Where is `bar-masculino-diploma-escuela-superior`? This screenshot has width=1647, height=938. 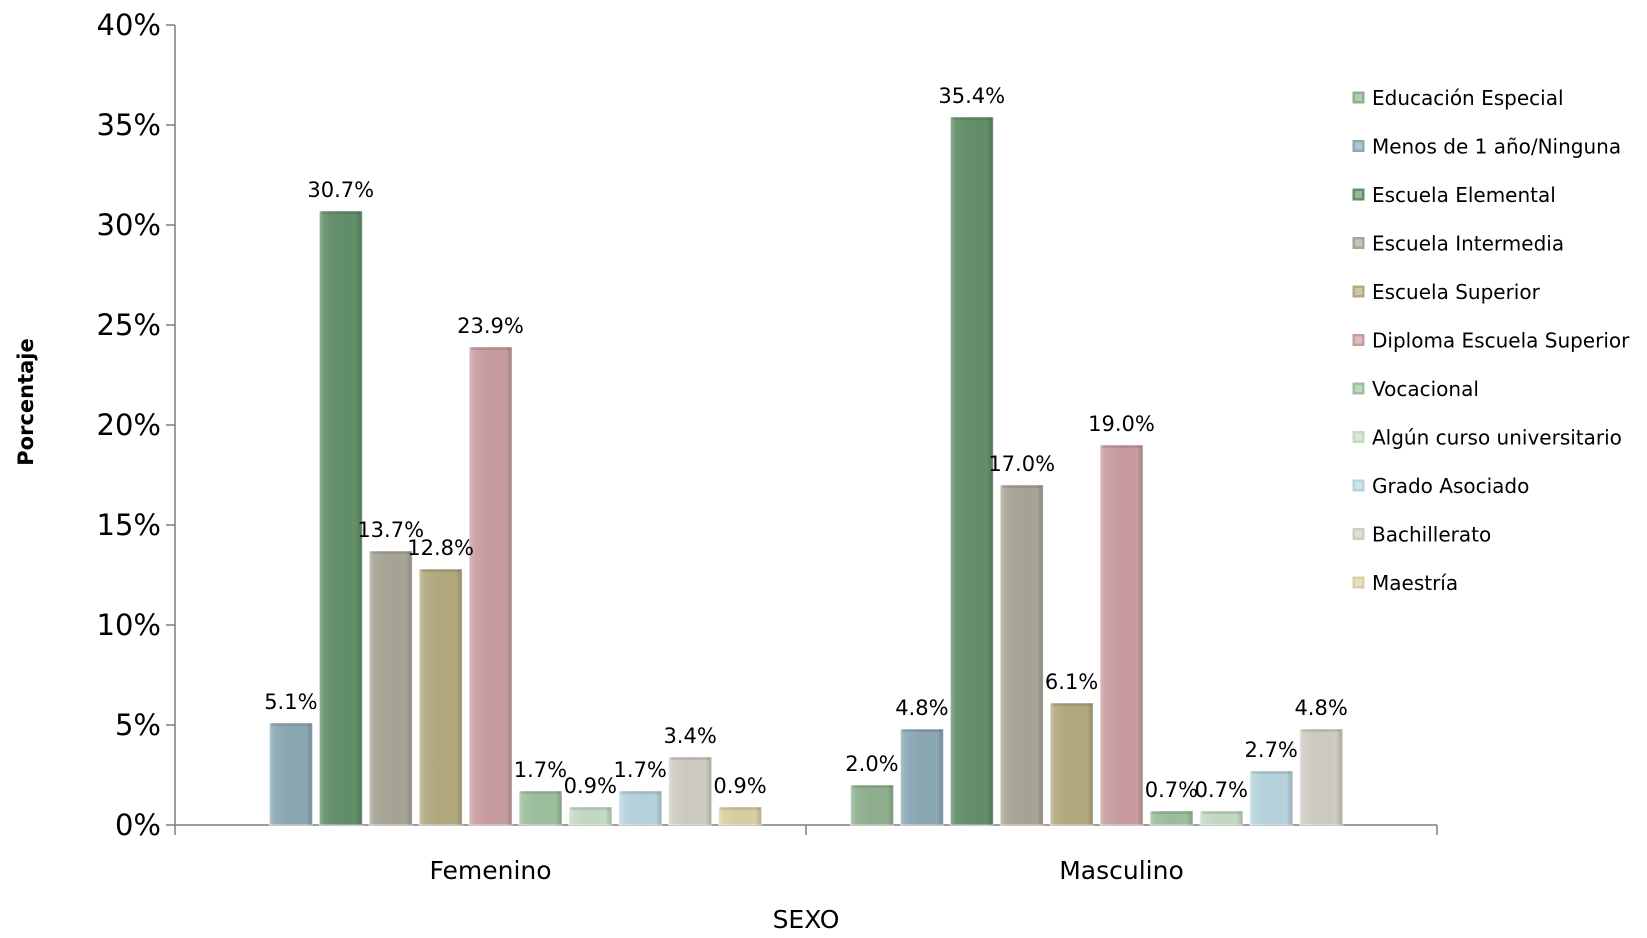 bar-masculino-diploma-escuela-superior is located at coordinates (1121, 635).